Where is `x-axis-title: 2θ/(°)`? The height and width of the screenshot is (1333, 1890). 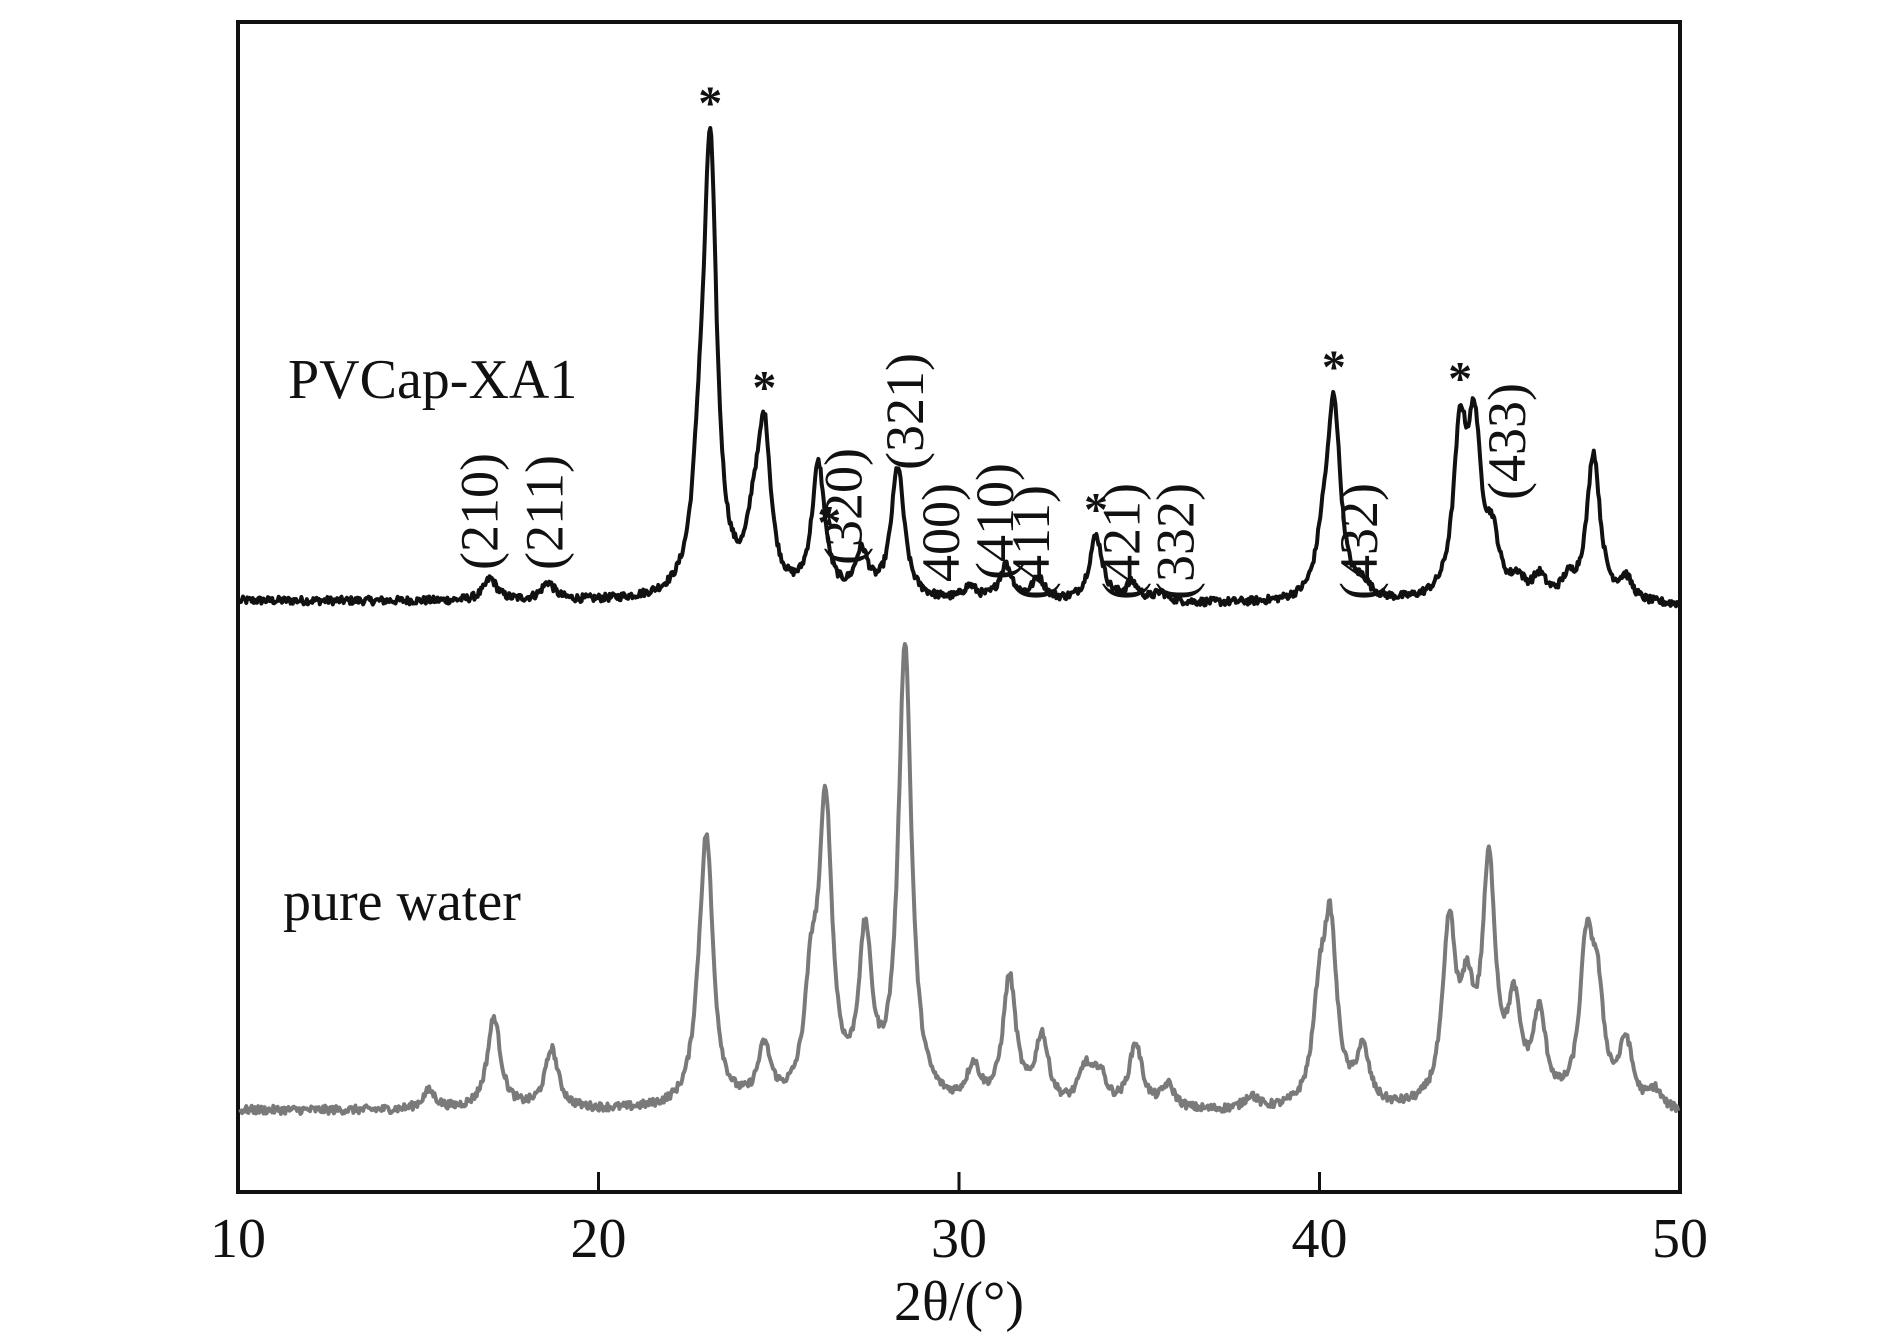 x-axis-title: 2θ/(°) is located at coordinates (959, 1302).